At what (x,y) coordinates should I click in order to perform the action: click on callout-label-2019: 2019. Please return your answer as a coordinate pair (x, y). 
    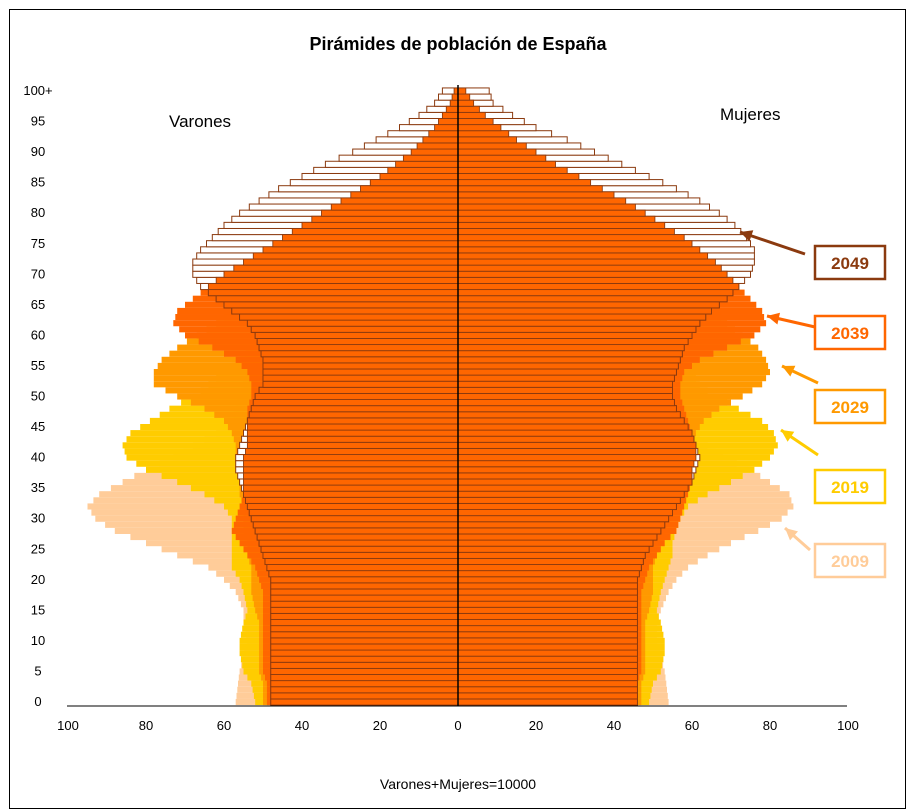
    Looking at the image, I should click on (850, 487).